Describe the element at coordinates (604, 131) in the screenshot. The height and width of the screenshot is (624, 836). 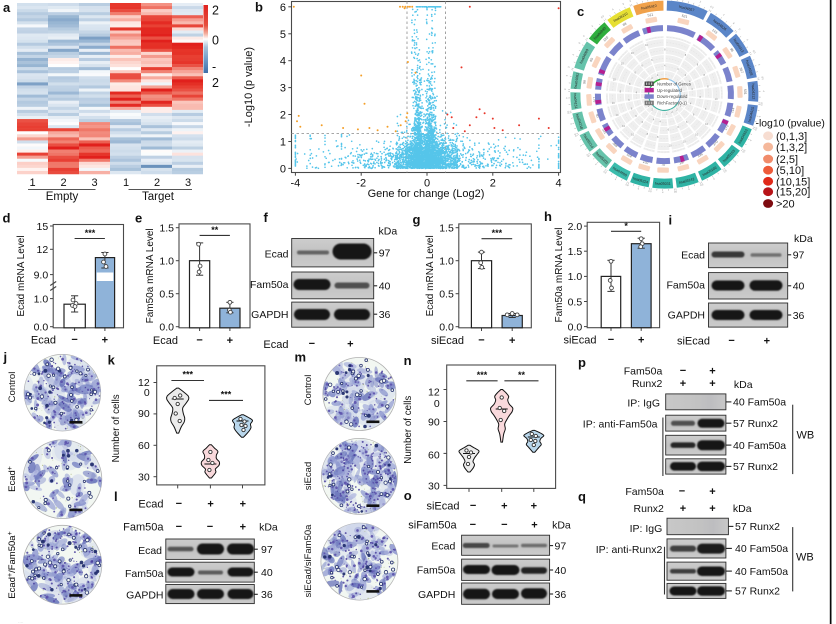
I see `svg-text: 311` at that location.